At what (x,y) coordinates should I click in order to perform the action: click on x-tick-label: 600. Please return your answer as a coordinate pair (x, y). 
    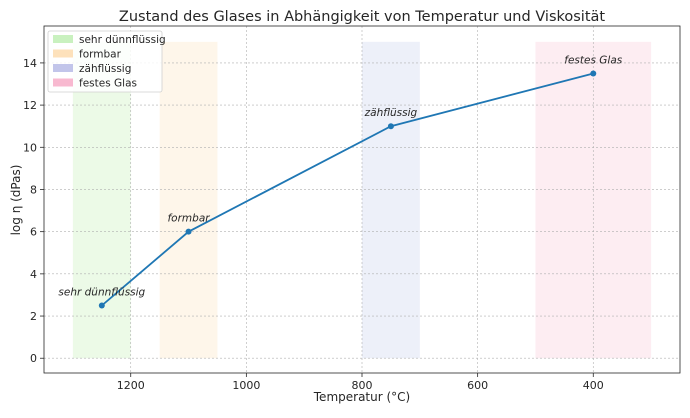
    Looking at the image, I should click on (477, 385).